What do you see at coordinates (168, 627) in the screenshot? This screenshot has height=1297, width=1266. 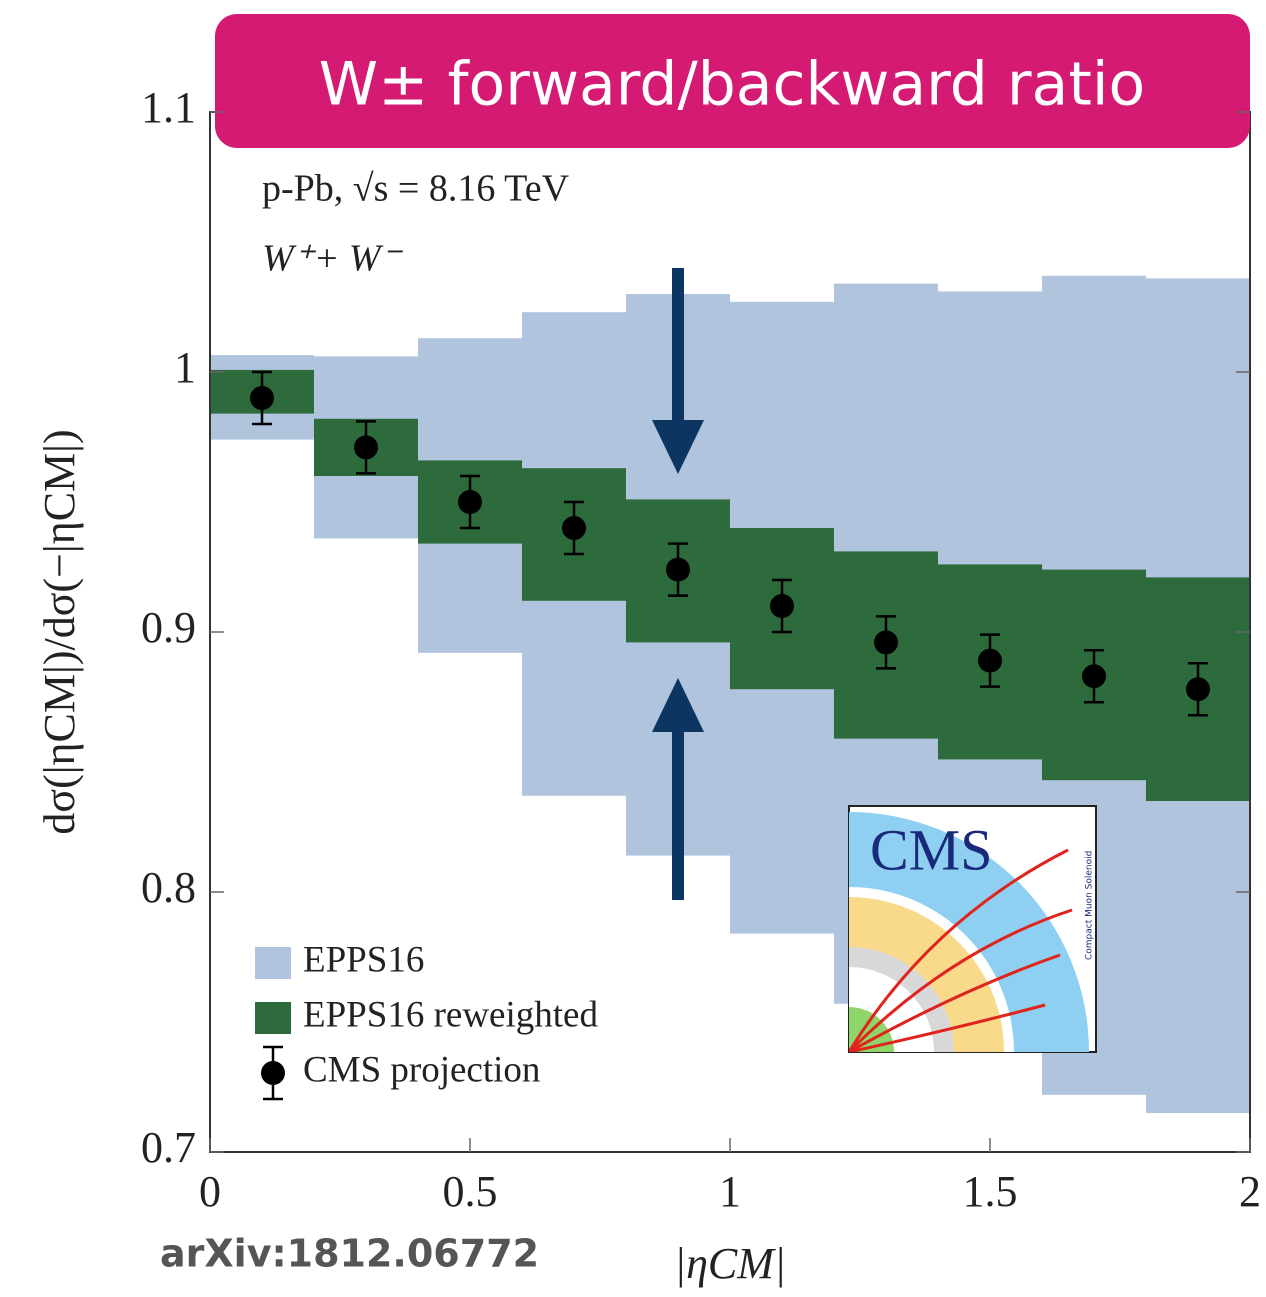 I see `y-tick-label: 0.9` at bounding box center [168, 627].